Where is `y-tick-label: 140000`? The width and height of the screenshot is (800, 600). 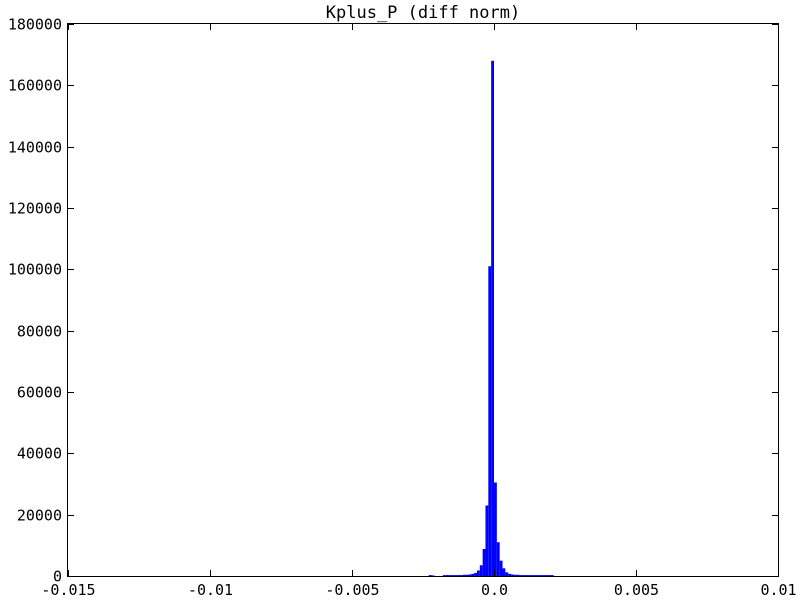
y-tick-label: 140000 is located at coordinates (35, 148).